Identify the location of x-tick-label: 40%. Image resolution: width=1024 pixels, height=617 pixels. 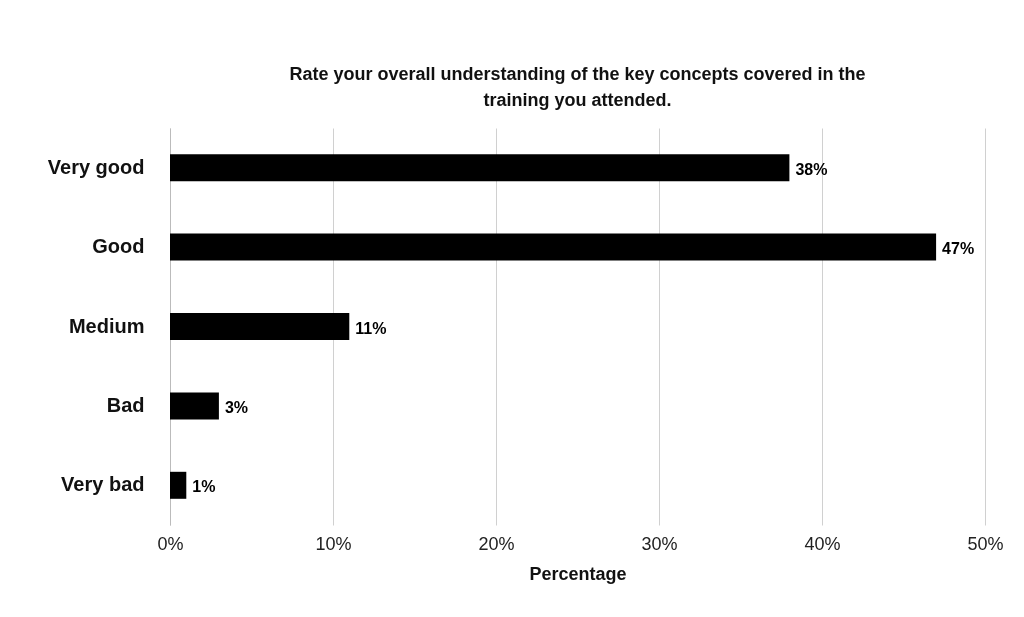
(822, 543).